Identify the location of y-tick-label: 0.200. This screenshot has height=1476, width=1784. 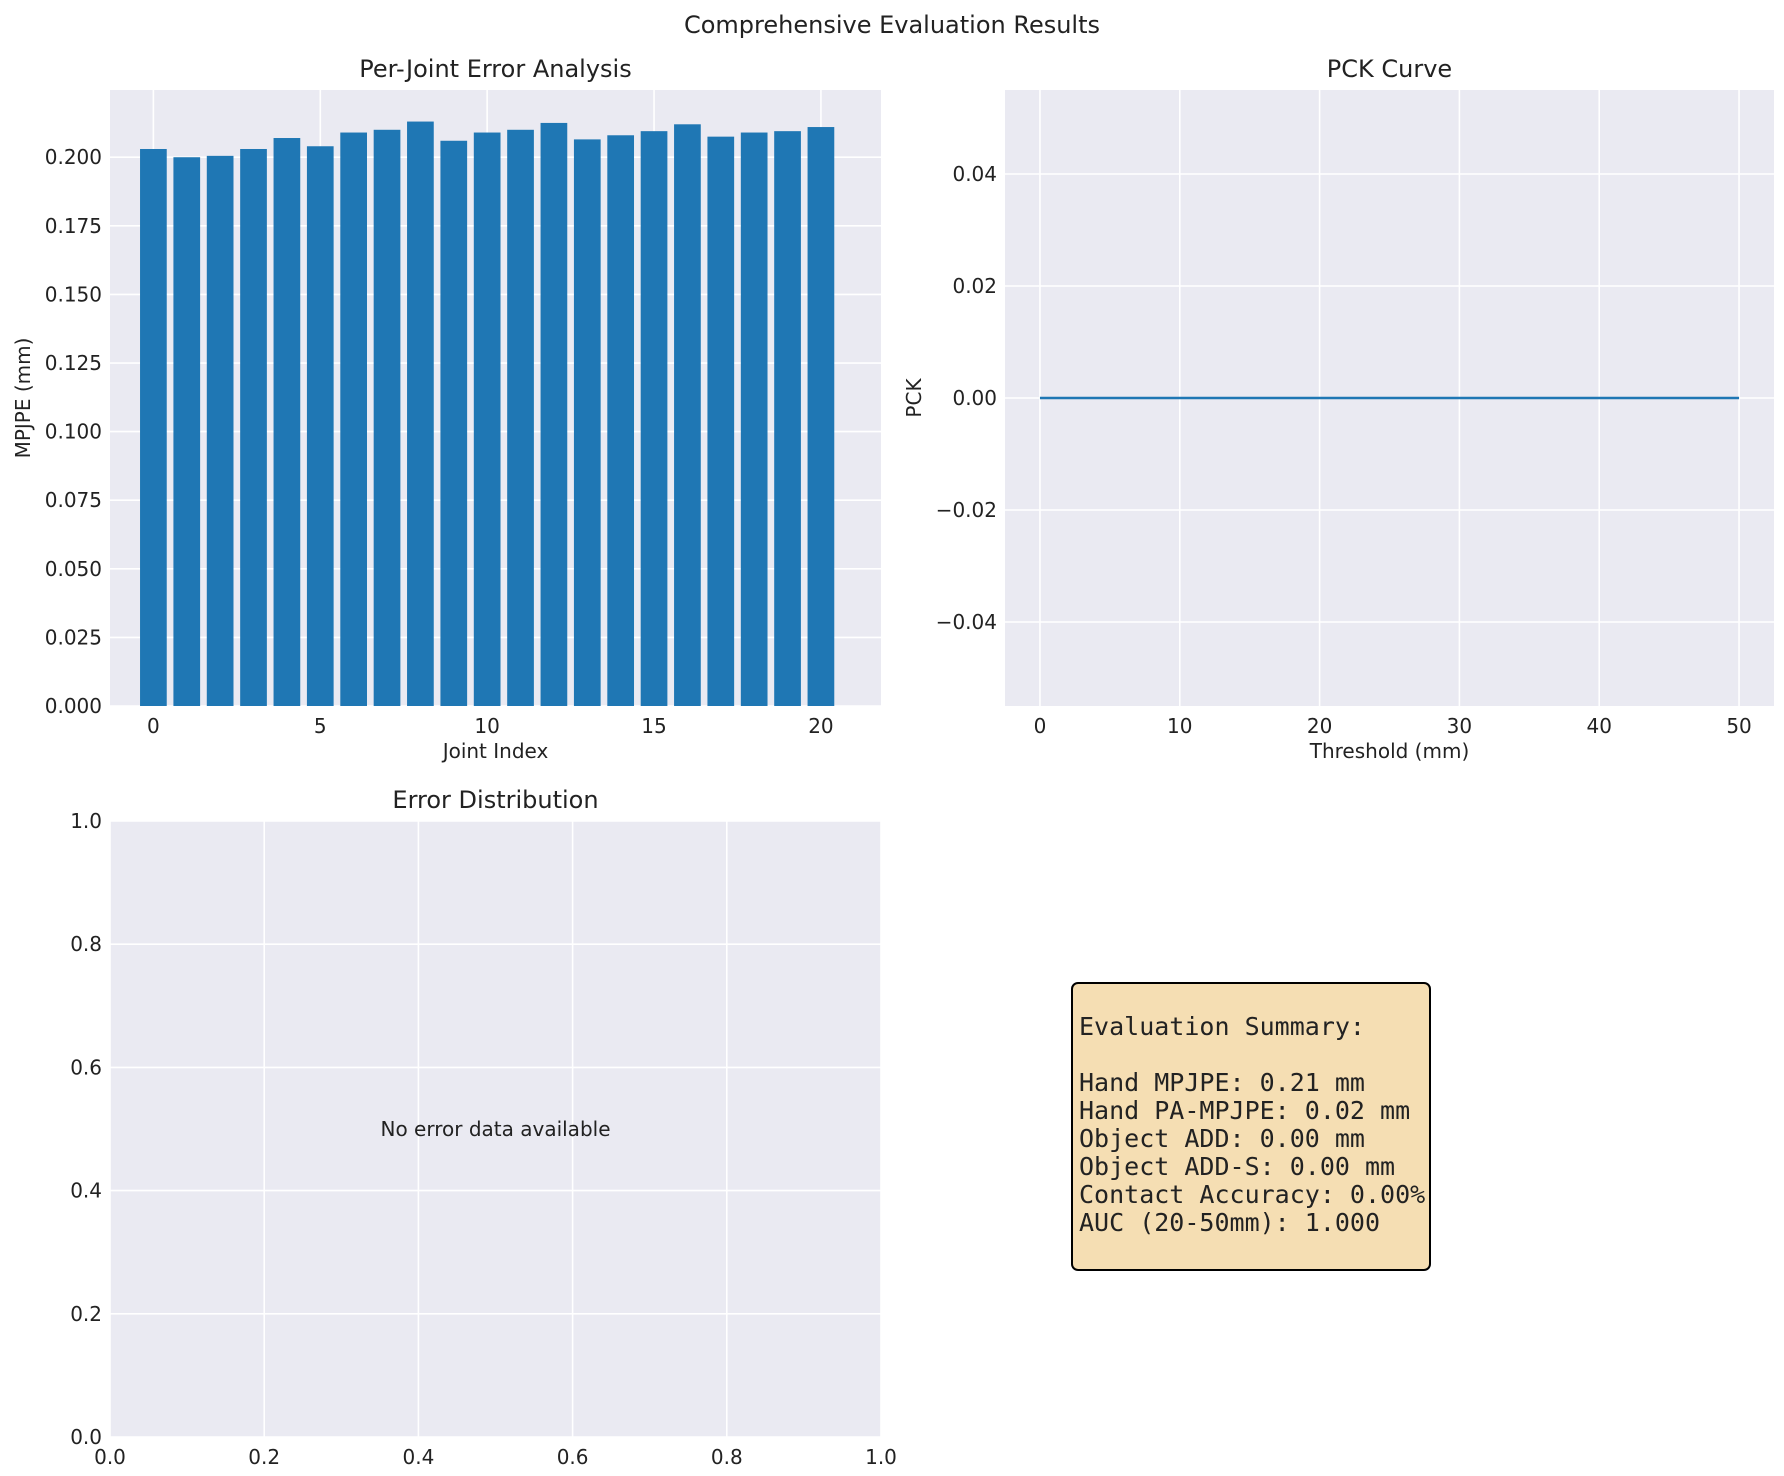
(73, 157).